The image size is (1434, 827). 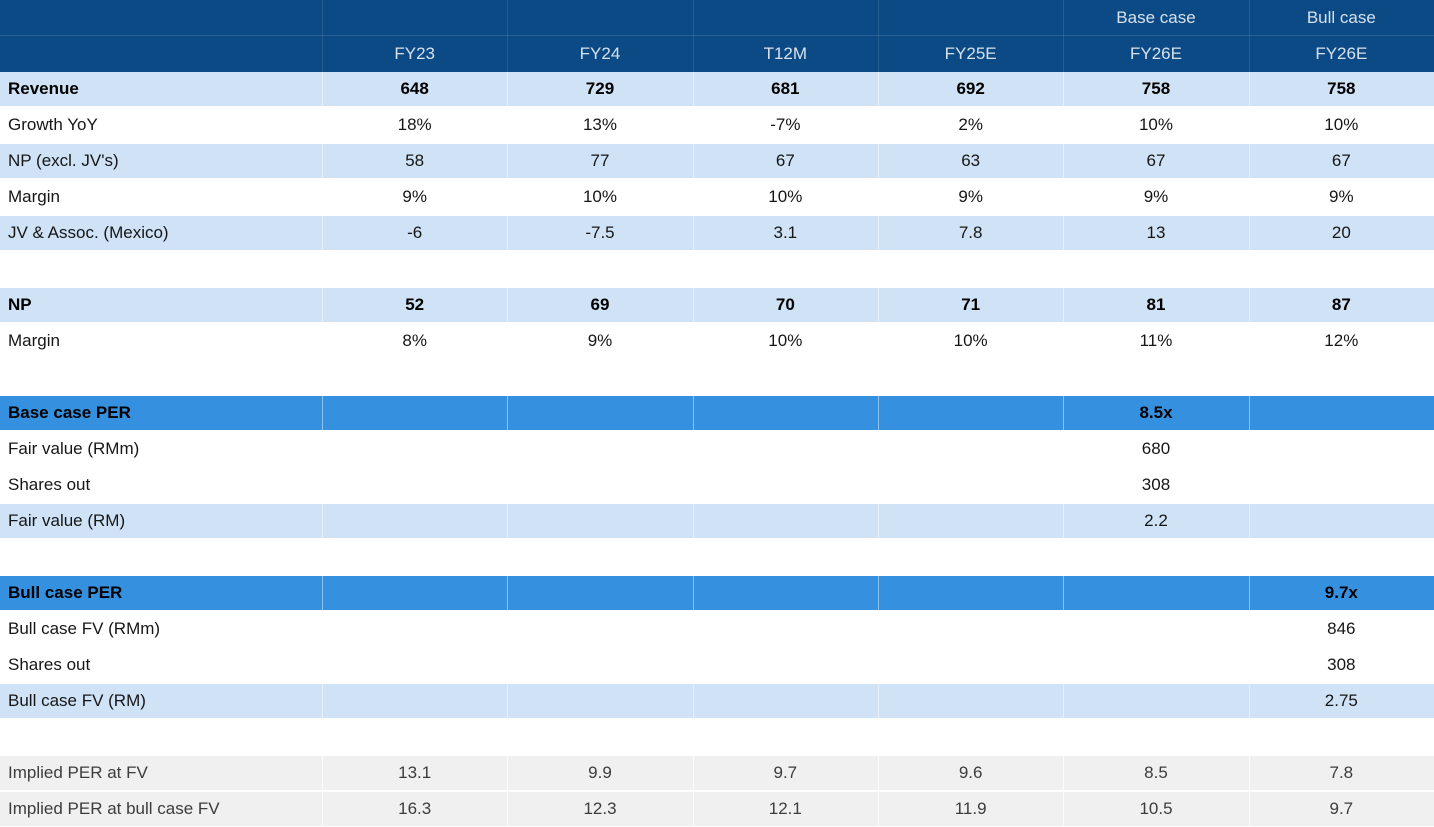 I want to click on header-group-row: Base case Bull case, so click(x=717, y=18).